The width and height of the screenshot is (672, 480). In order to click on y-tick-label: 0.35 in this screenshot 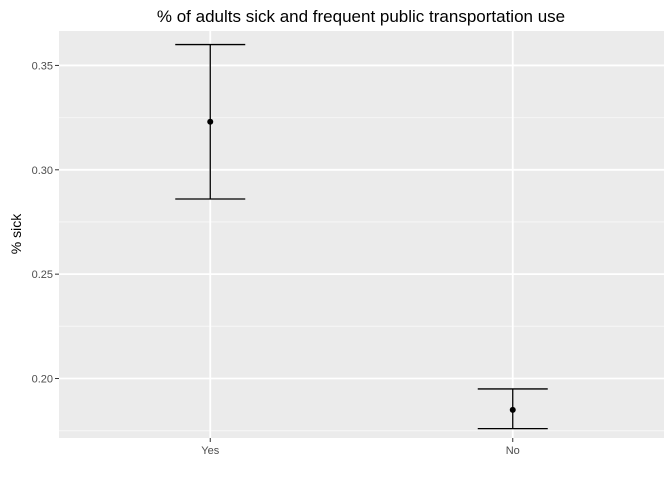, I will do `click(42, 66)`.